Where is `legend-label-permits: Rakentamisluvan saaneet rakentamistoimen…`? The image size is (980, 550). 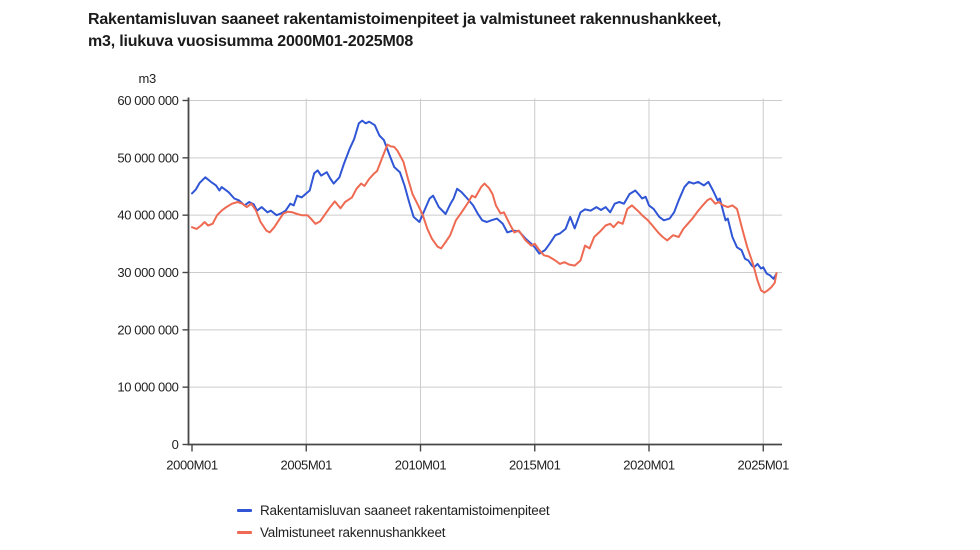
legend-label-permits: Rakentamisluvan saaneet rakentamistoimen… is located at coordinates (405, 510).